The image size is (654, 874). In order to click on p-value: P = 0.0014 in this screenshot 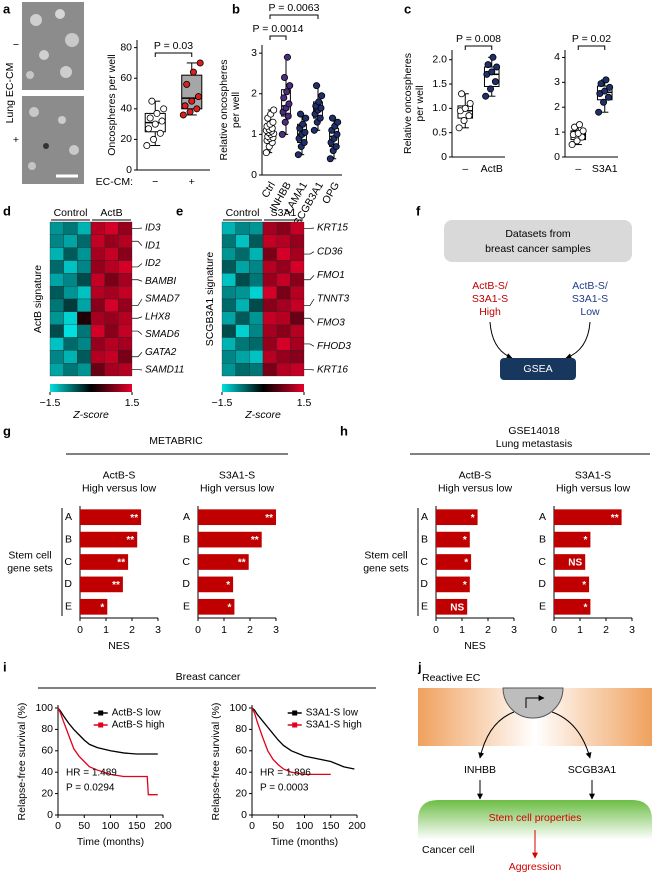, I will do `click(278, 29)`.